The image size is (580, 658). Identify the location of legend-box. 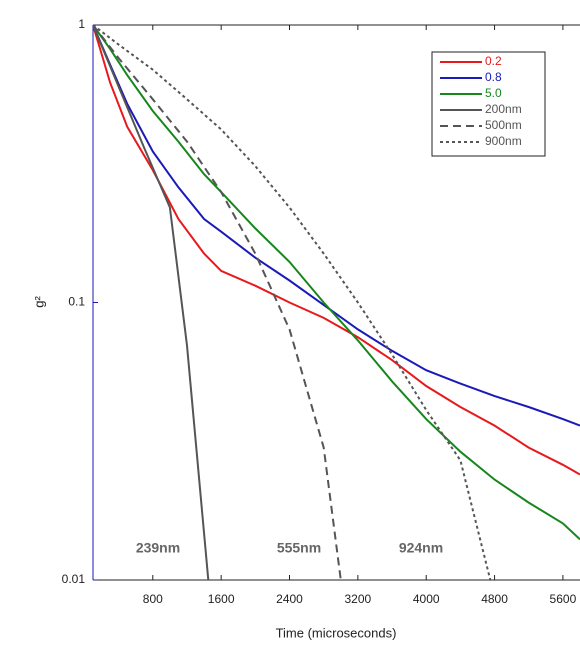
(488, 104).